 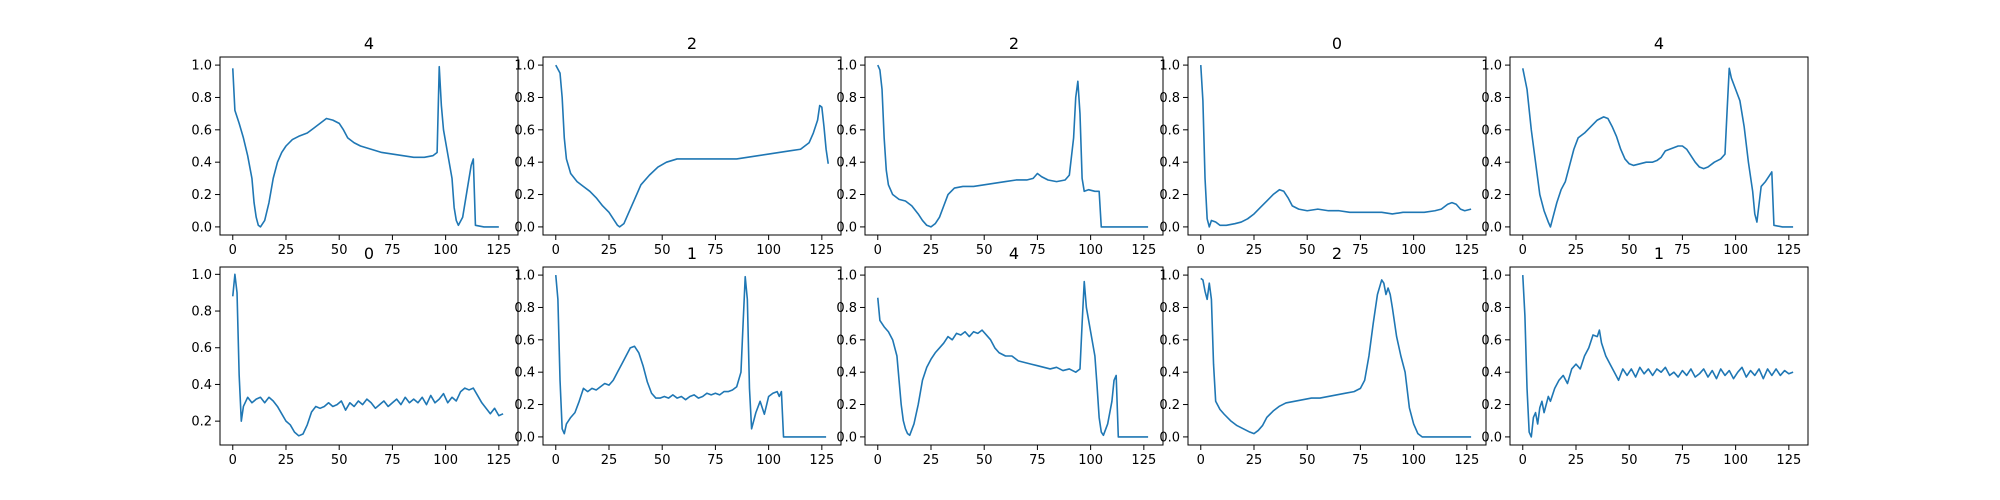 I want to click on panel-title: 2, so click(x=1014, y=43).